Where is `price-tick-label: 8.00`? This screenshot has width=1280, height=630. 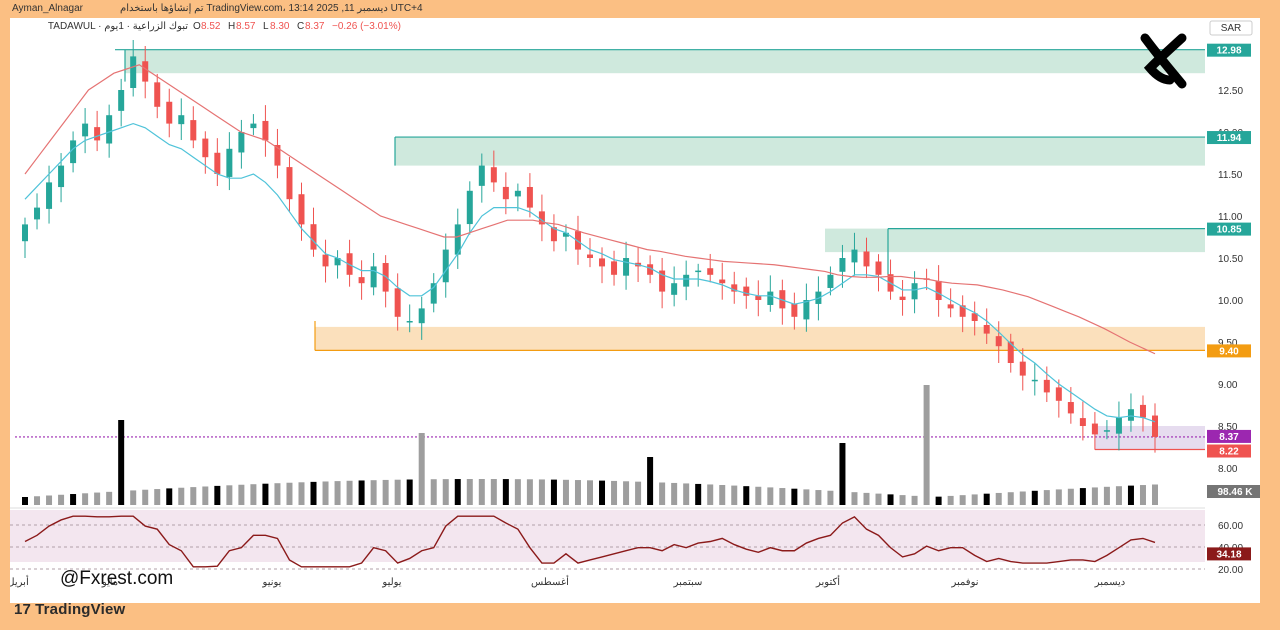
price-tick-label: 8.00 is located at coordinates (1228, 469).